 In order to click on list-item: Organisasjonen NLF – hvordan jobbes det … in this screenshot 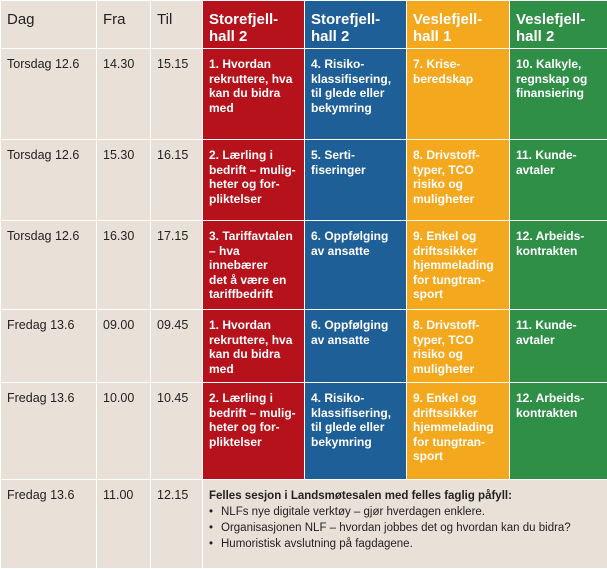, I will do `click(405, 528)`.